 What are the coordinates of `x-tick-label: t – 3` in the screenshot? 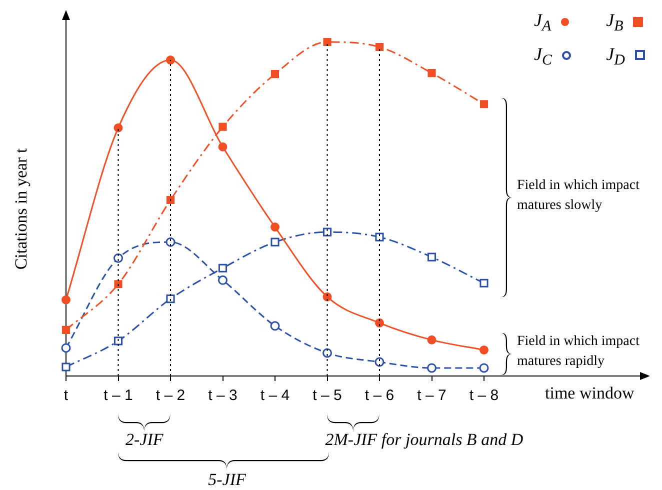 It's located at (223, 395).